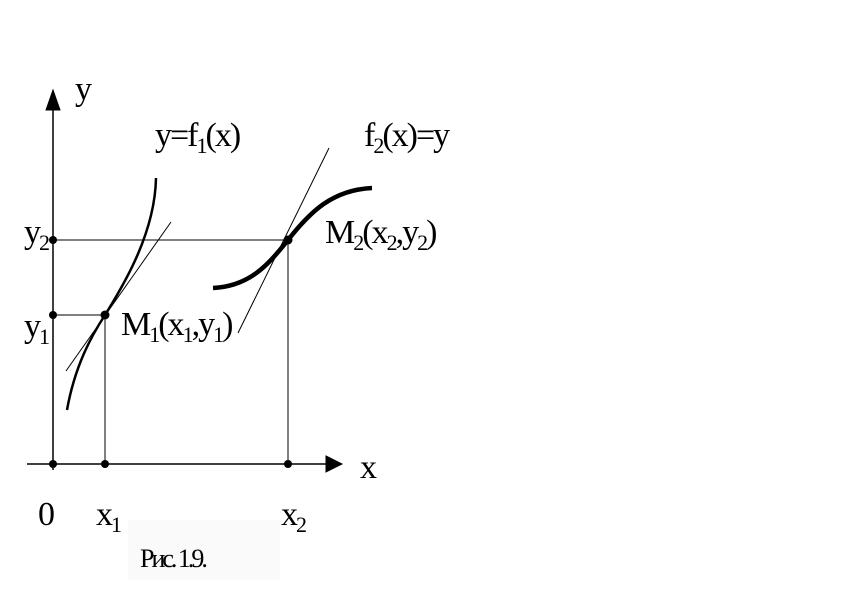  I want to click on label-part: (x)=y, so click(416, 135).